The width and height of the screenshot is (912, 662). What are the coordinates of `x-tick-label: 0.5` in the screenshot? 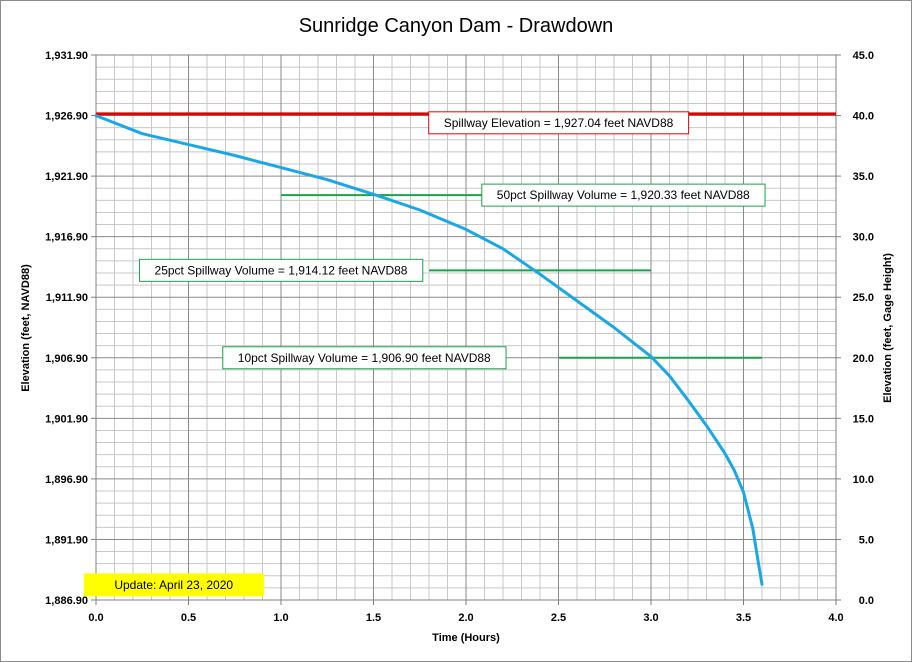 It's located at (188, 618).